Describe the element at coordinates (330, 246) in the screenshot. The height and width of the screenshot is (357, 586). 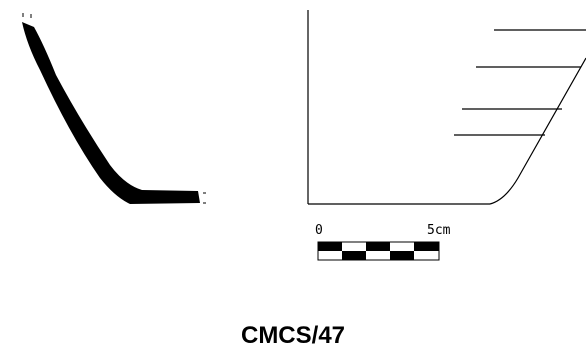
I see `scale-segment-1-top` at that location.